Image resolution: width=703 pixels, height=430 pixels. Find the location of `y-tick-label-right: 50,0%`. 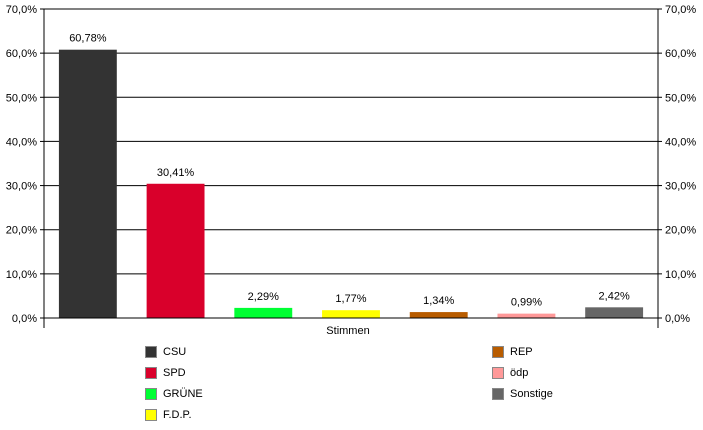

y-tick-label-right: 50,0% is located at coordinates (680, 98).